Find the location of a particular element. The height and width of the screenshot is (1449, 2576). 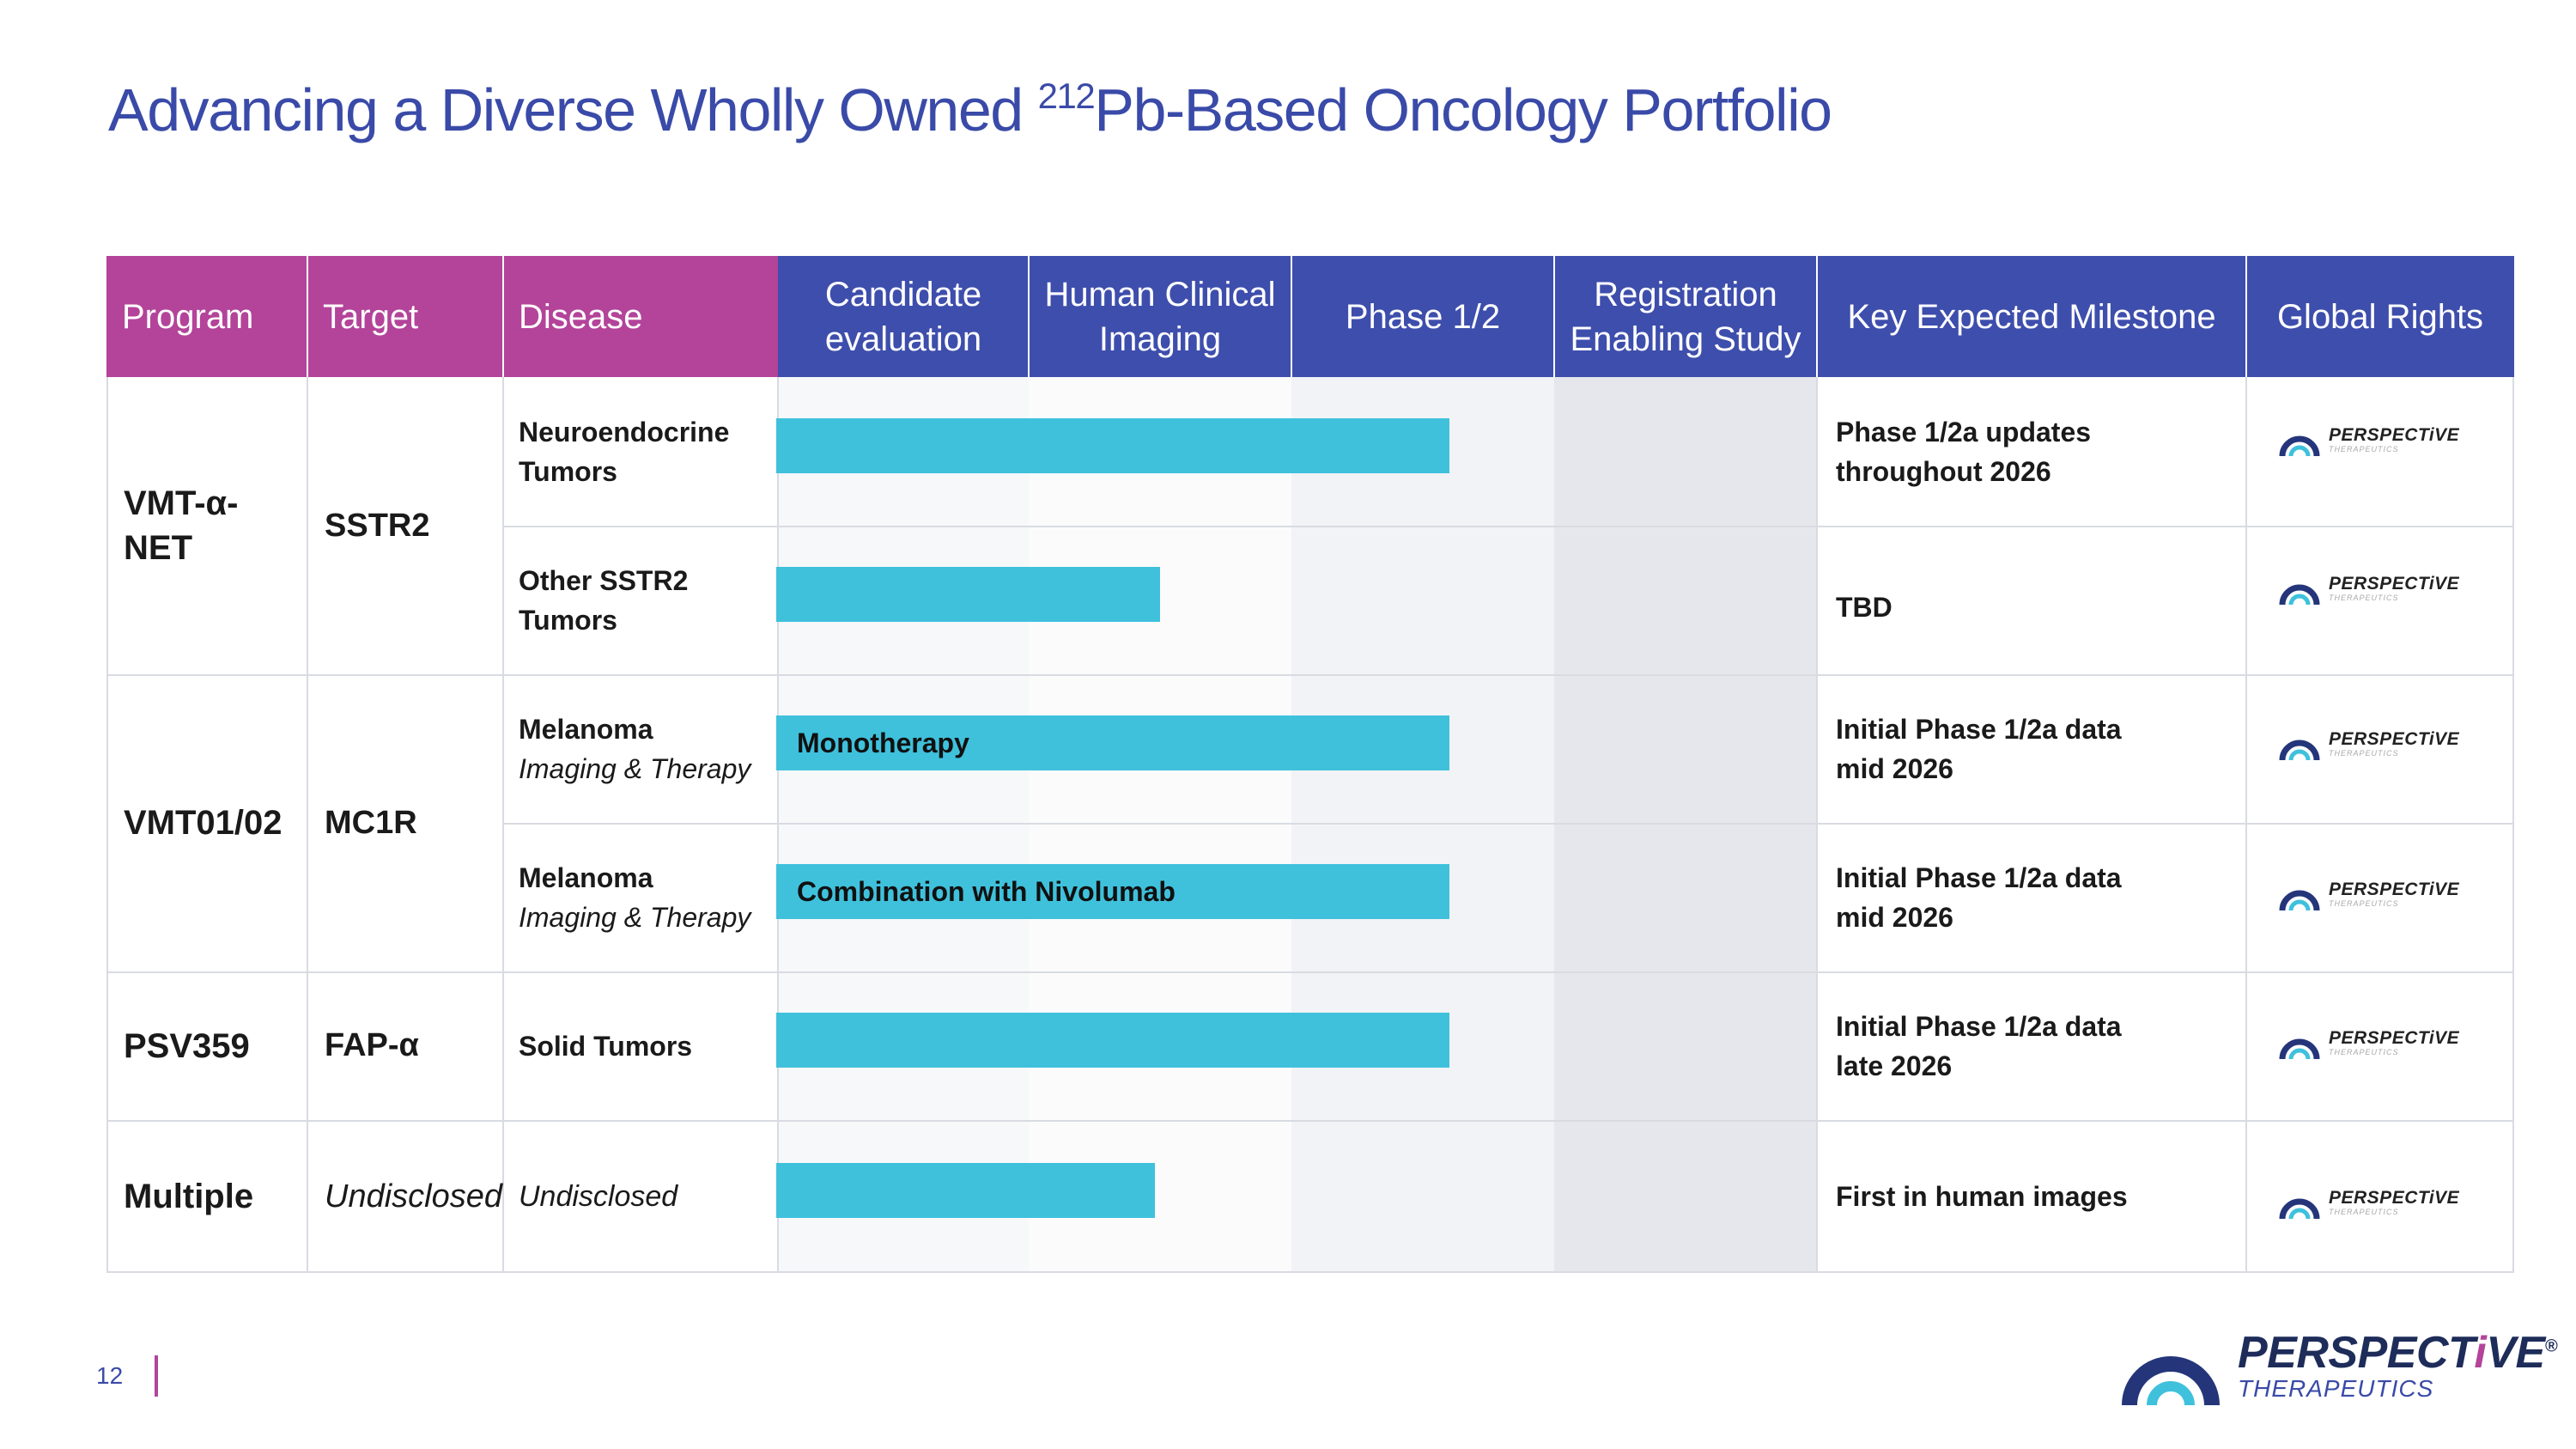

header-program: Program is located at coordinates (207, 316).